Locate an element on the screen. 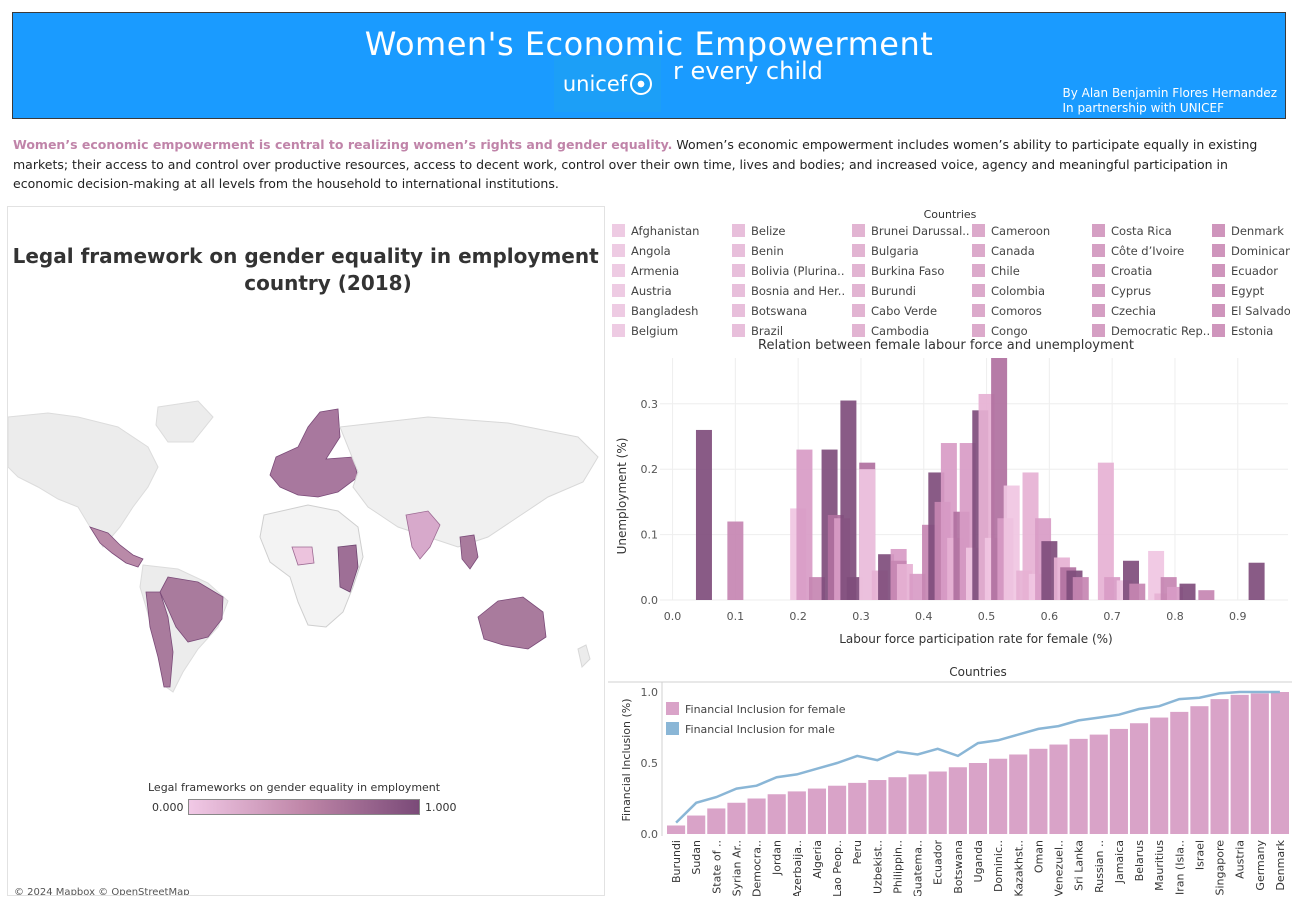 The width and height of the screenshot is (1299, 899). legend-item-0-4: Bangladesh is located at coordinates (671, 314).